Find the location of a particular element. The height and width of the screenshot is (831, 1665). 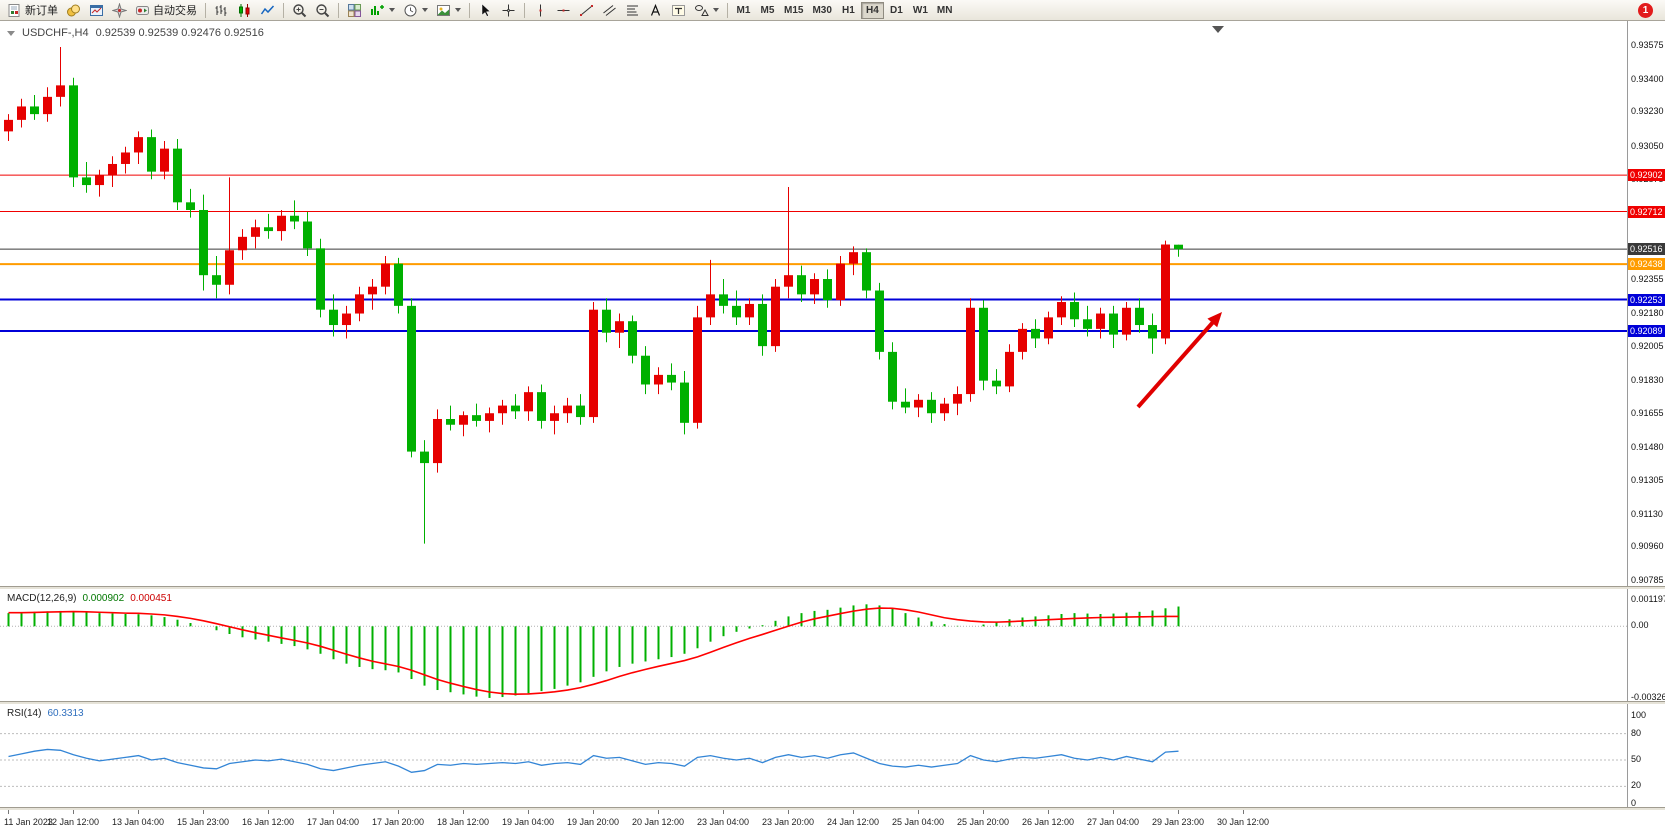

time-label: 17 Jan 20:00 is located at coordinates (398, 822).